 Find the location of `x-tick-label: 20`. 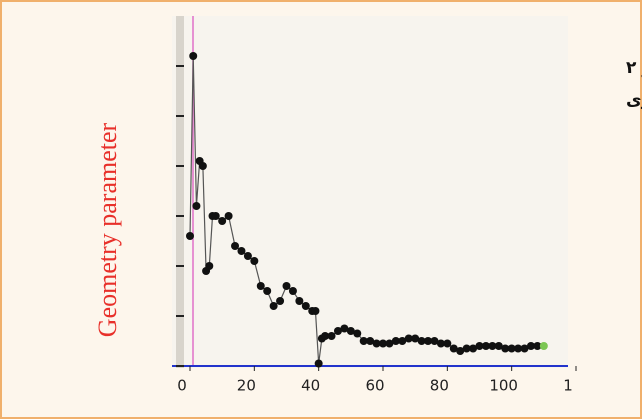

x-tick-label: 20 is located at coordinates (246, 386).